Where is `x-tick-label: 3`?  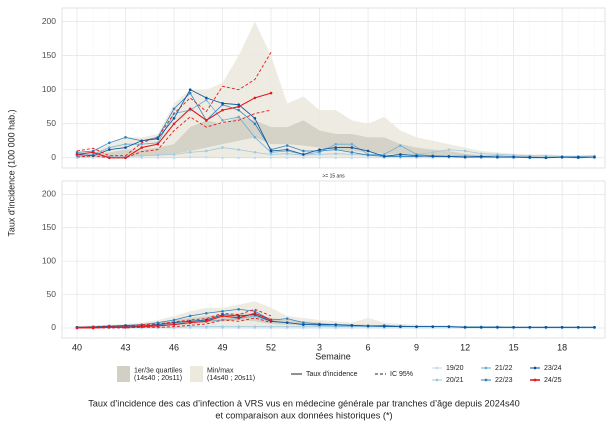
x-tick-label: 3 is located at coordinates (319, 347).